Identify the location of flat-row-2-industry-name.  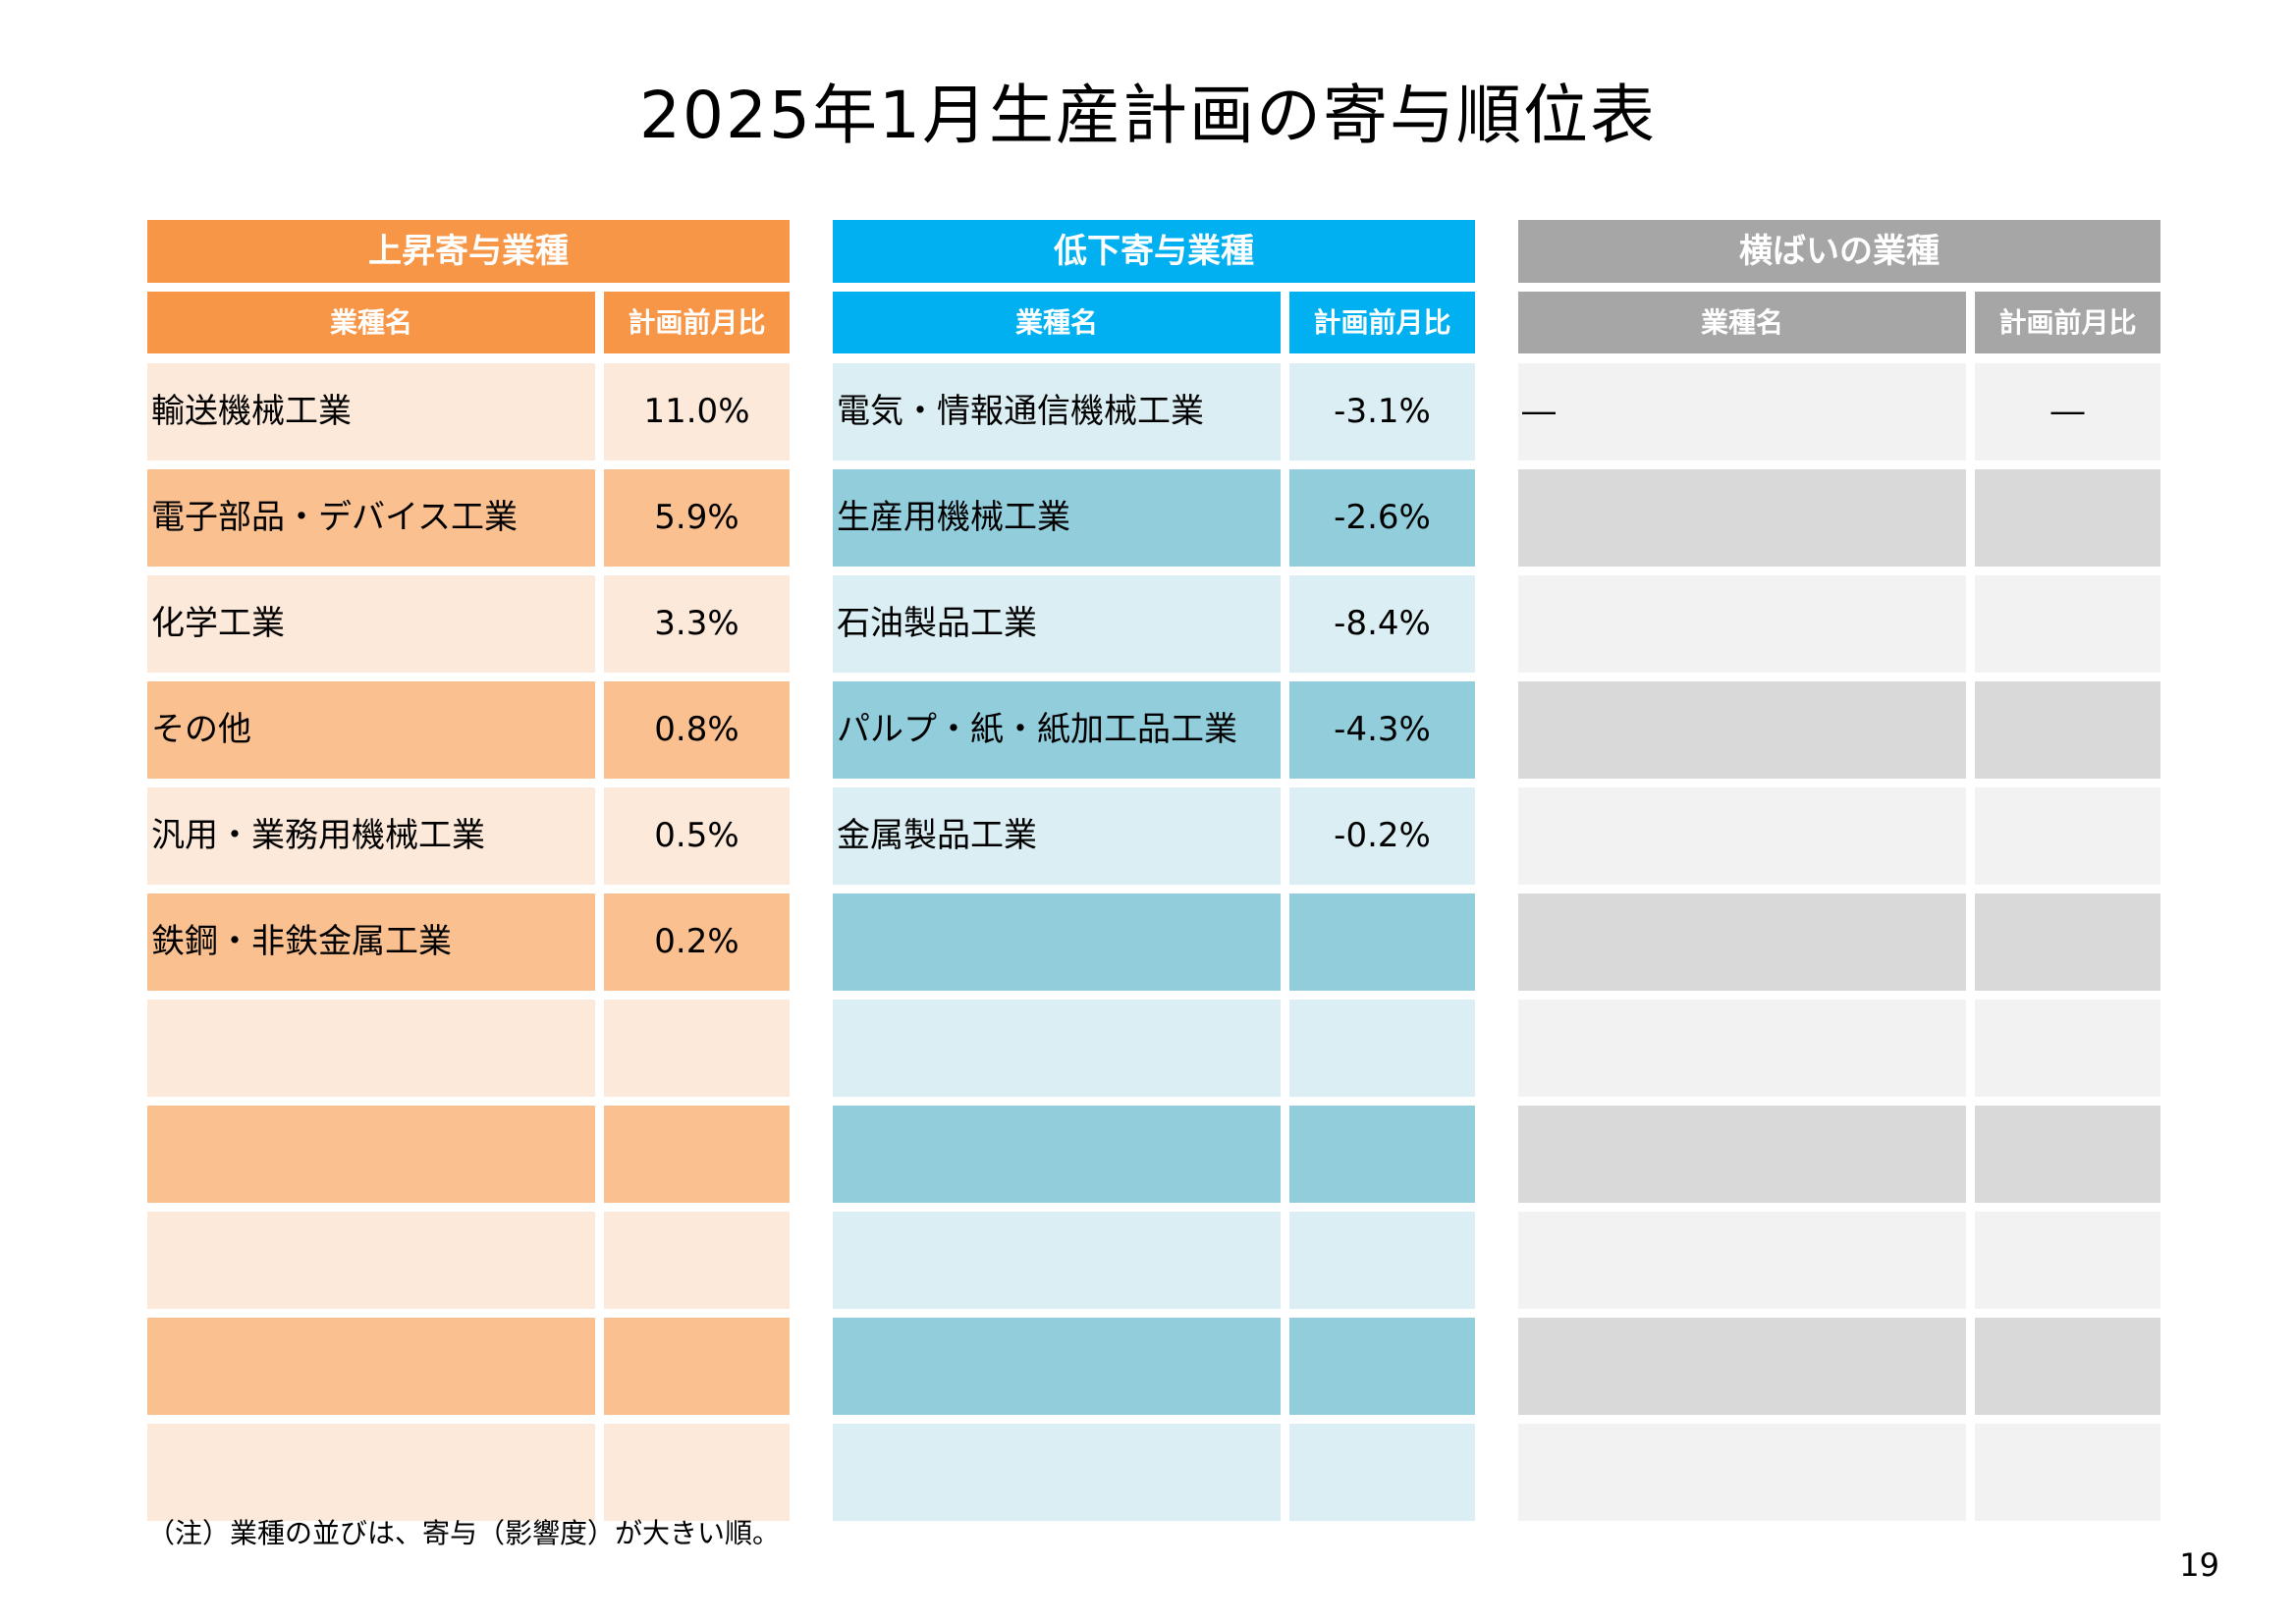
(1742, 518).